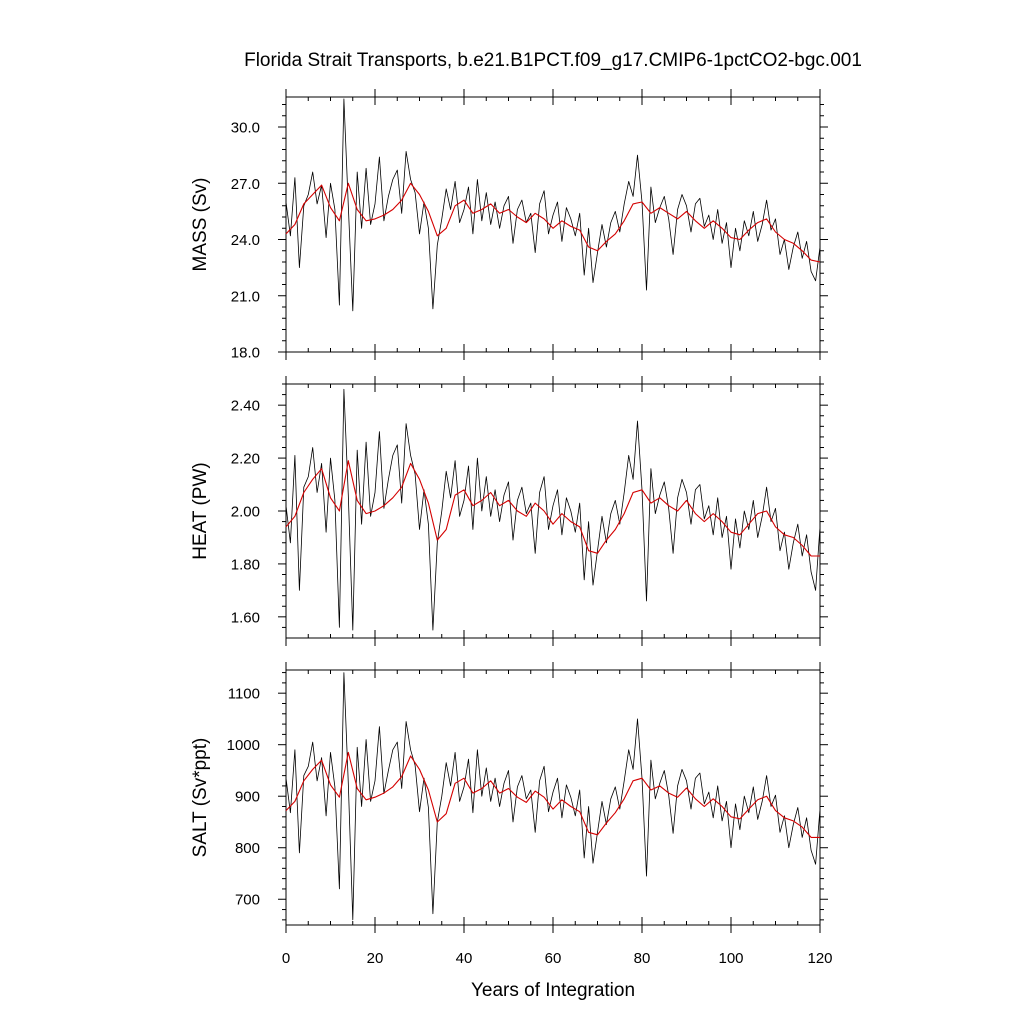 This screenshot has width=1024, height=1024. Describe the element at coordinates (247, 797) in the screenshot. I see `y-tick-label-salt: 900` at that location.